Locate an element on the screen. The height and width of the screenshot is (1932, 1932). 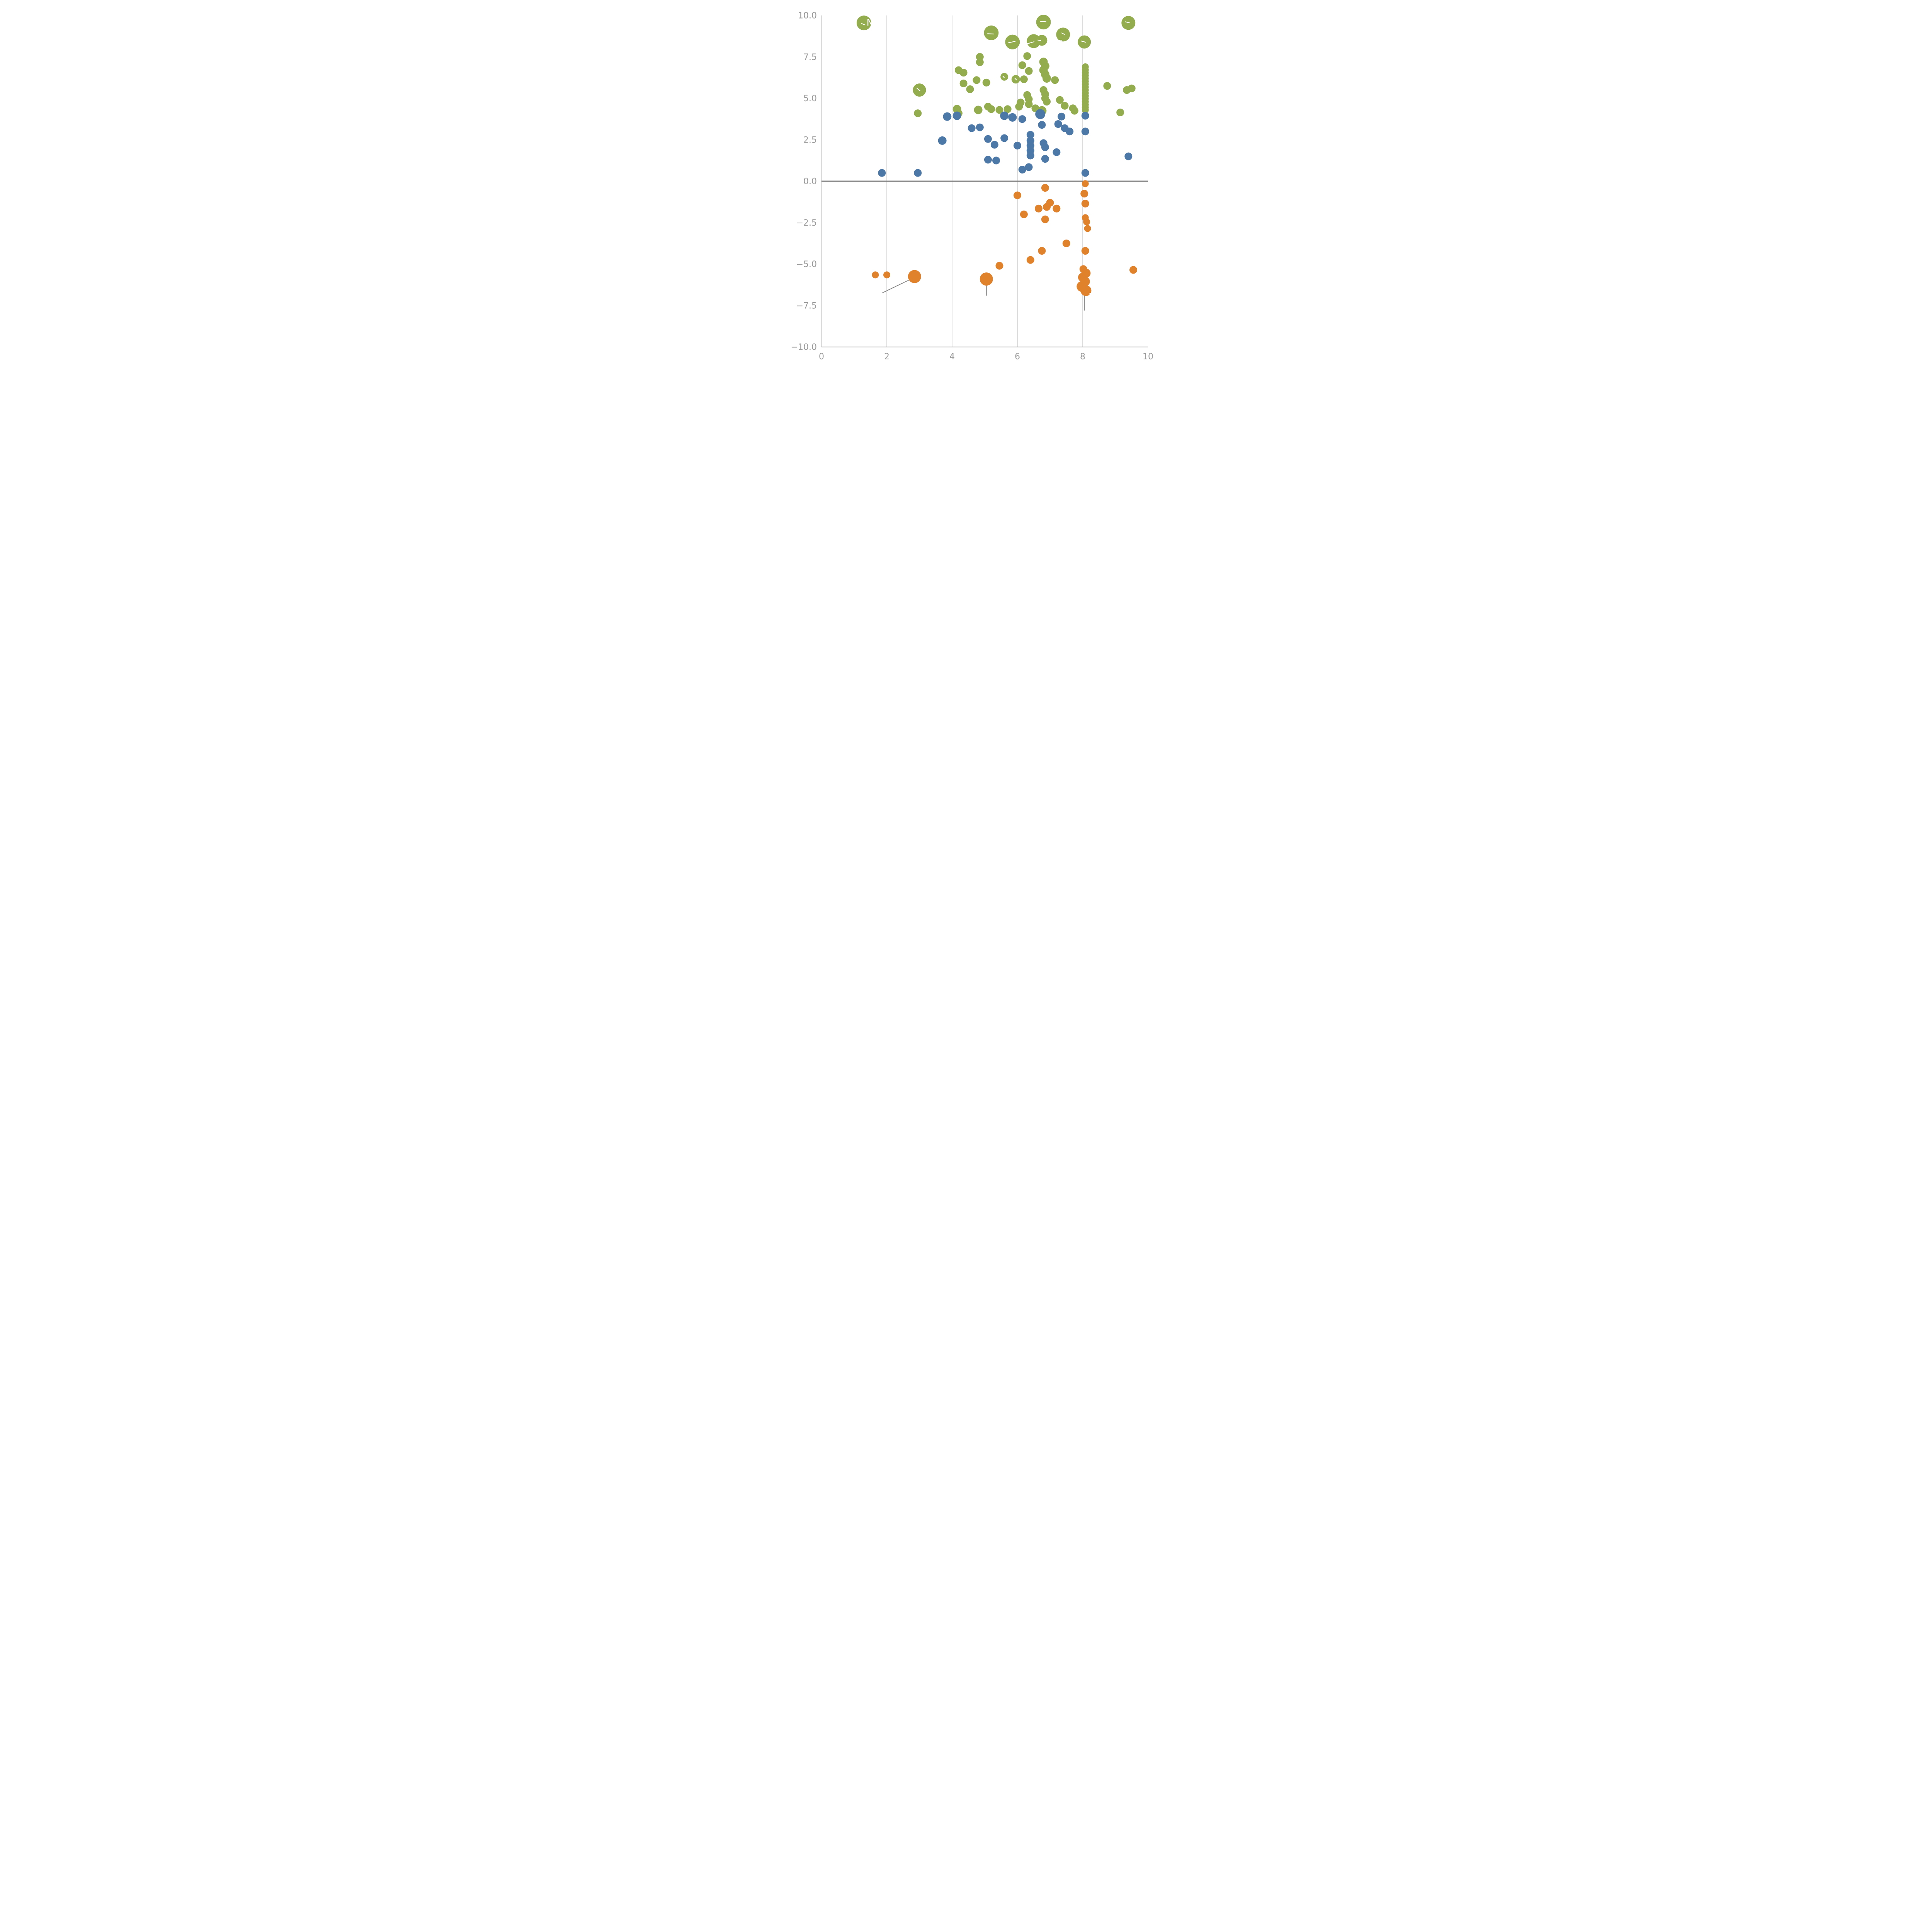
x-tick-label: 6 is located at coordinates (1018, 357).